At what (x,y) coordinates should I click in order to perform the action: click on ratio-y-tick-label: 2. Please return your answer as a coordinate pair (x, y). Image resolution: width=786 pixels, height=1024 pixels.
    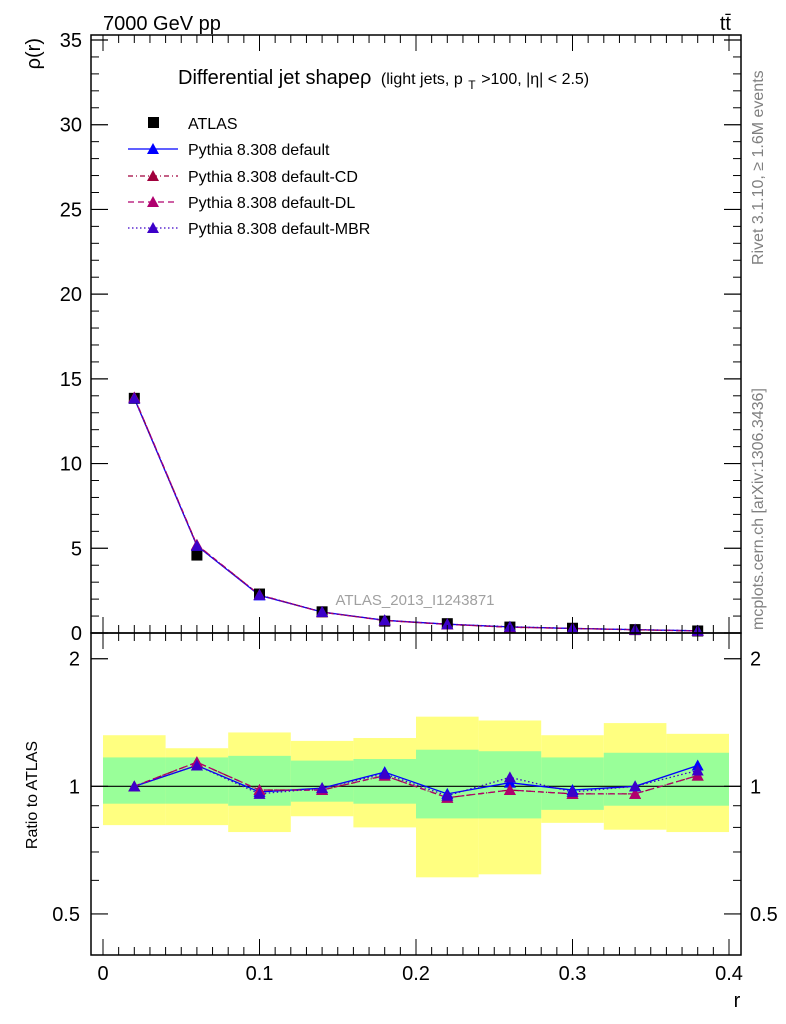
    Looking at the image, I should click on (74, 660).